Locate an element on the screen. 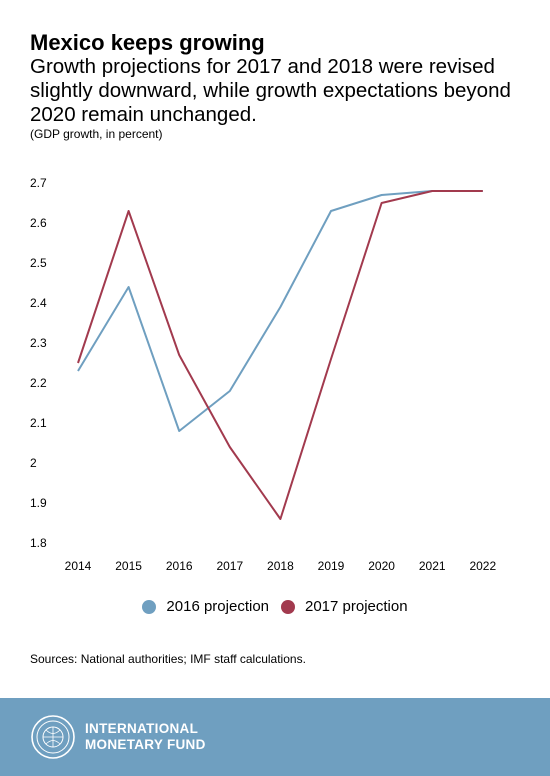 This screenshot has height=776, width=550. imf-wordmark-line1: INTERNATIONAL is located at coordinates (142, 728).